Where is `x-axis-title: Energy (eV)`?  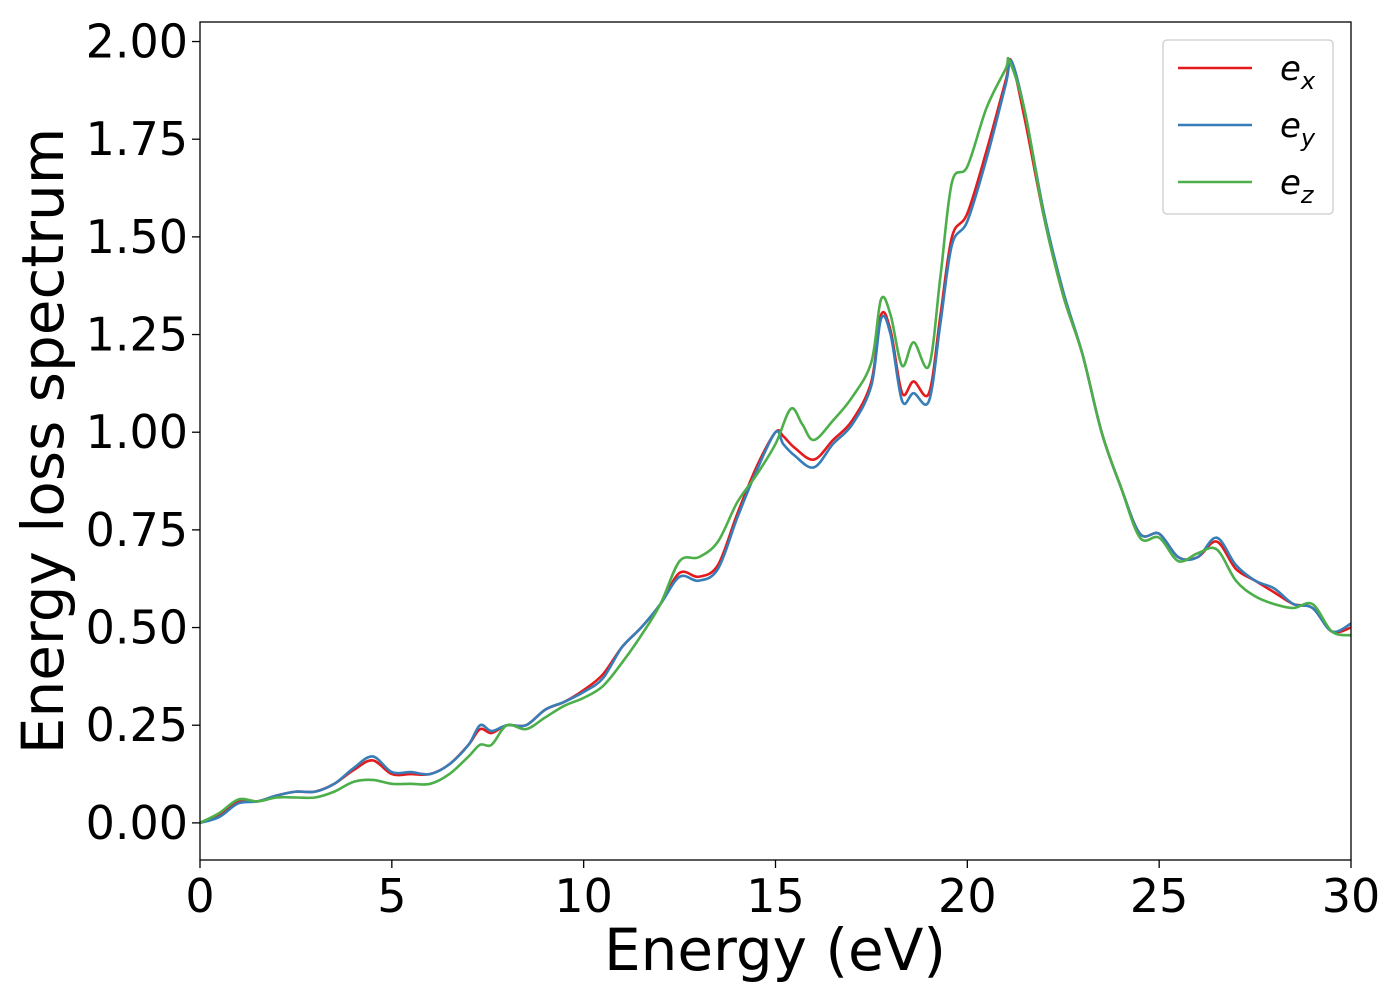
x-axis-title: Energy (eV) is located at coordinates (775, 950).